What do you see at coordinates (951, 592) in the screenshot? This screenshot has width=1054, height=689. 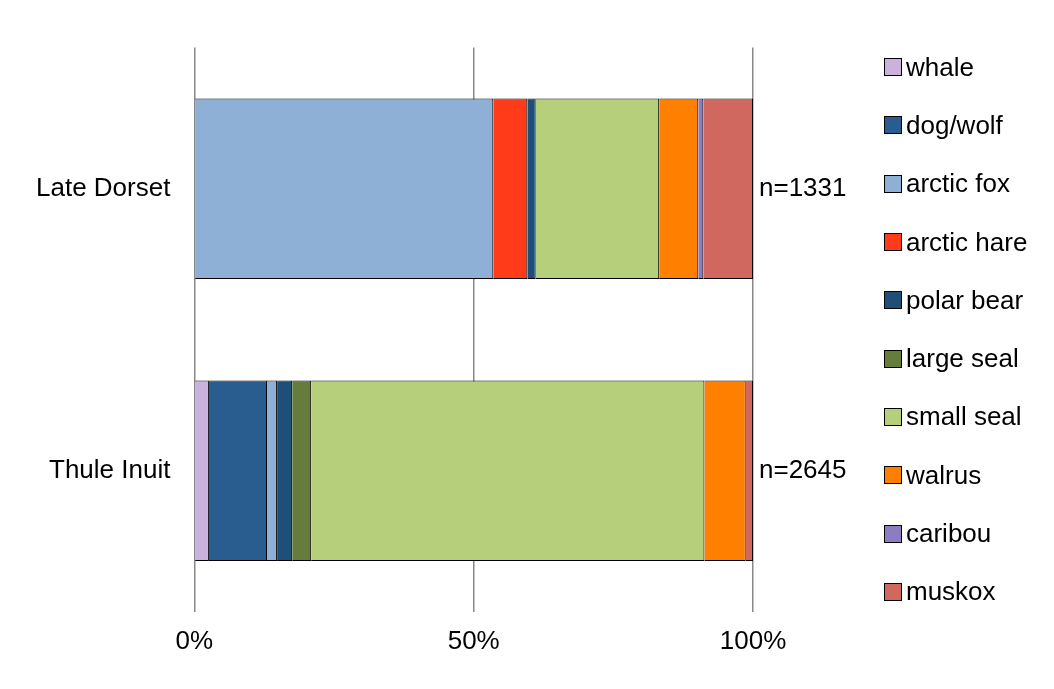 I see `legend-label: muskox` at bounding box center [951, 592].